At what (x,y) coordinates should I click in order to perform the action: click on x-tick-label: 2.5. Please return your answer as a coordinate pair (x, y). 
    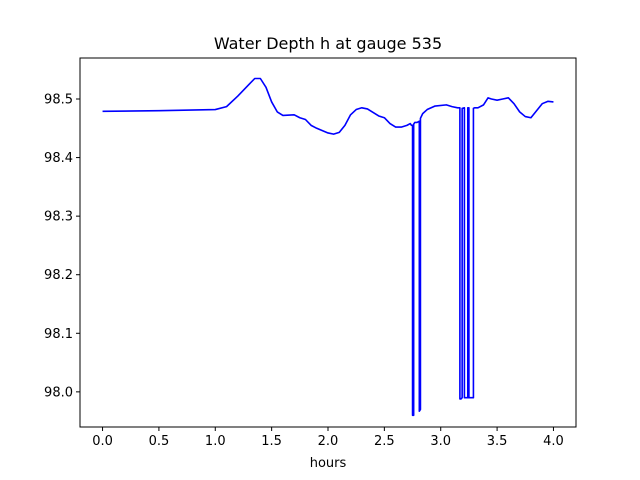
    Looking at the image, I should click on (384, 441).